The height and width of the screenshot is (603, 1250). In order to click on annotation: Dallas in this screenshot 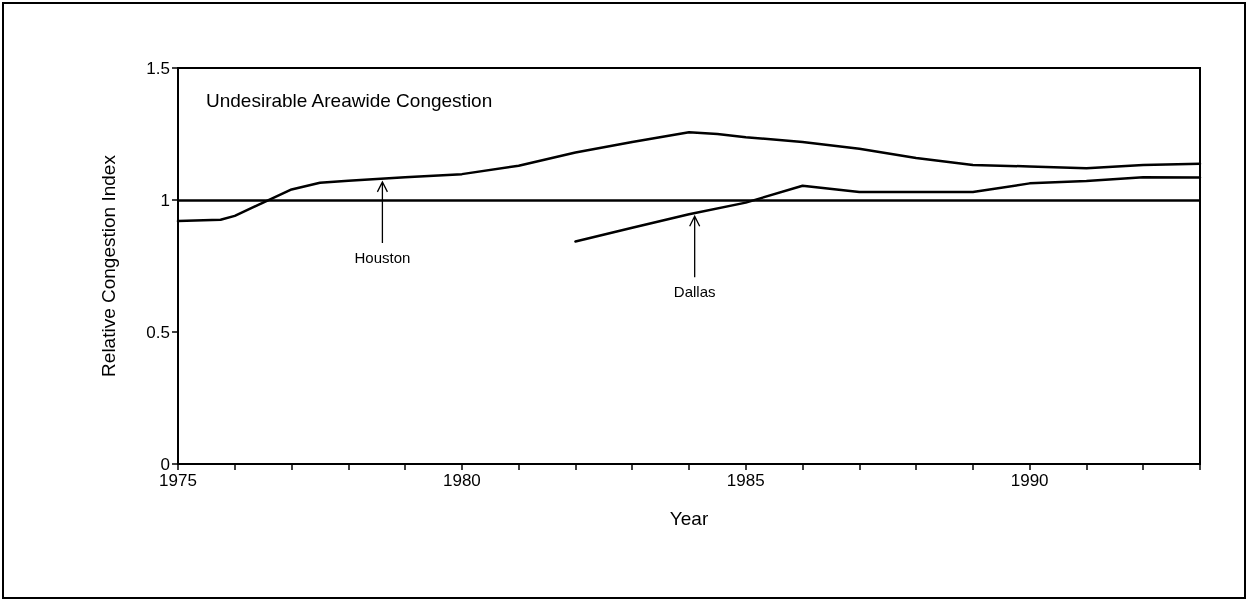, I will do `click(694, 292)`.